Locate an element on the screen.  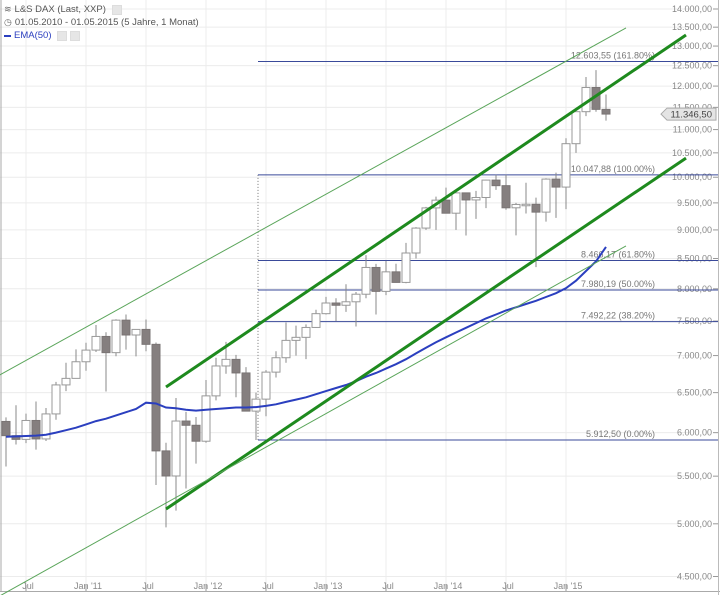
y-tick-label: 9.000,00 is located at coordinates (694, 230).